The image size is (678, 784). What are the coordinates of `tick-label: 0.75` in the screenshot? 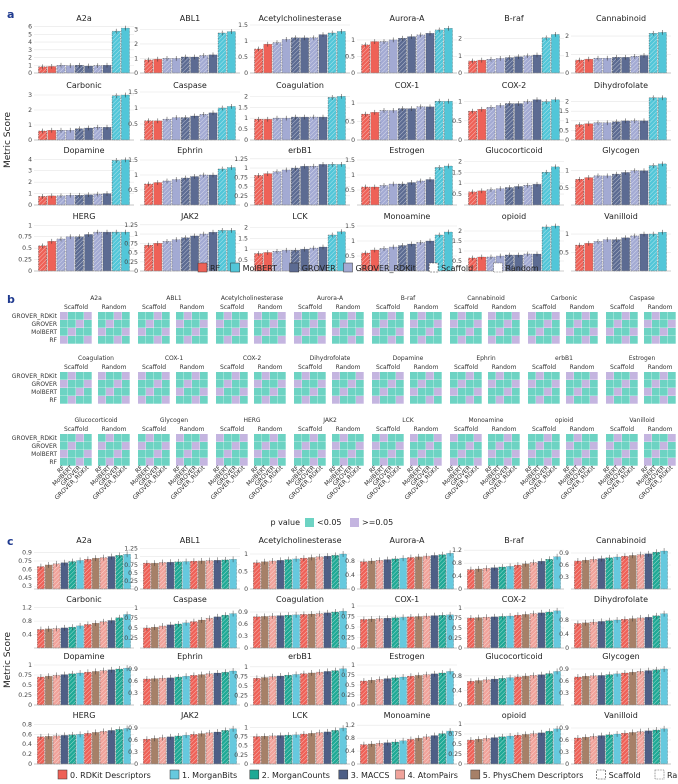 It's located at (348, 617).